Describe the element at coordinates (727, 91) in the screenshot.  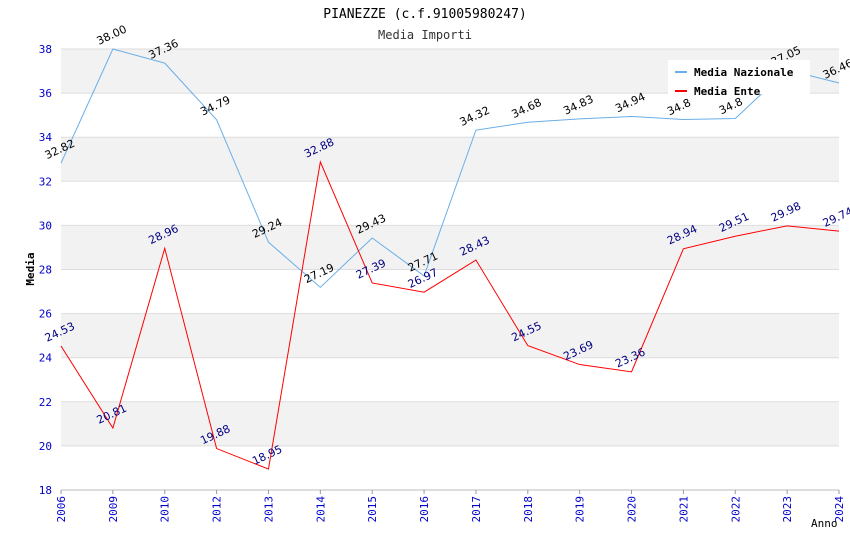
I see `legend-label: Media Ente` at that location.